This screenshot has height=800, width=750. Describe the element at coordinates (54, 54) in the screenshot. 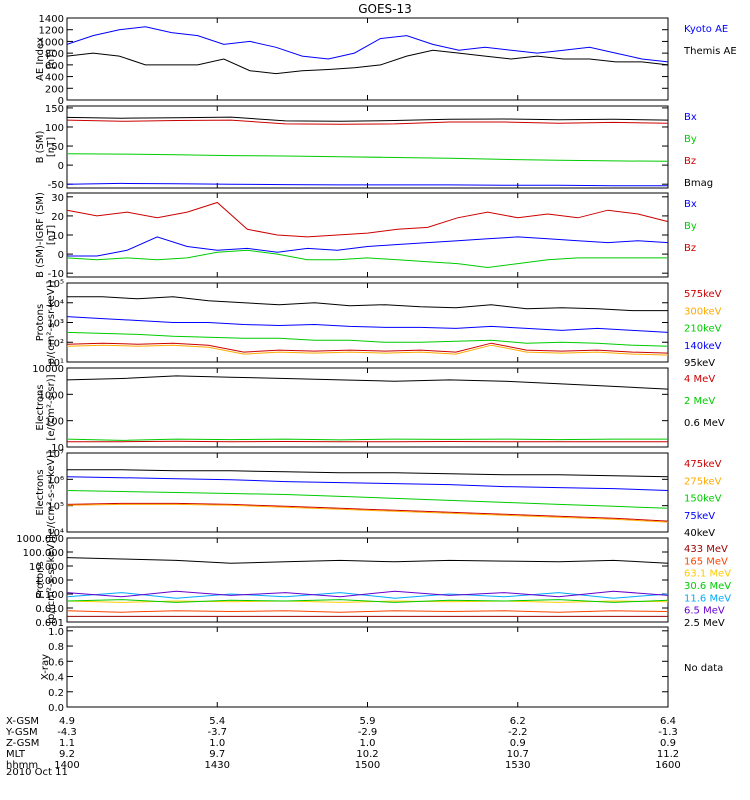

I see `y-tick-label: 800` at that location.